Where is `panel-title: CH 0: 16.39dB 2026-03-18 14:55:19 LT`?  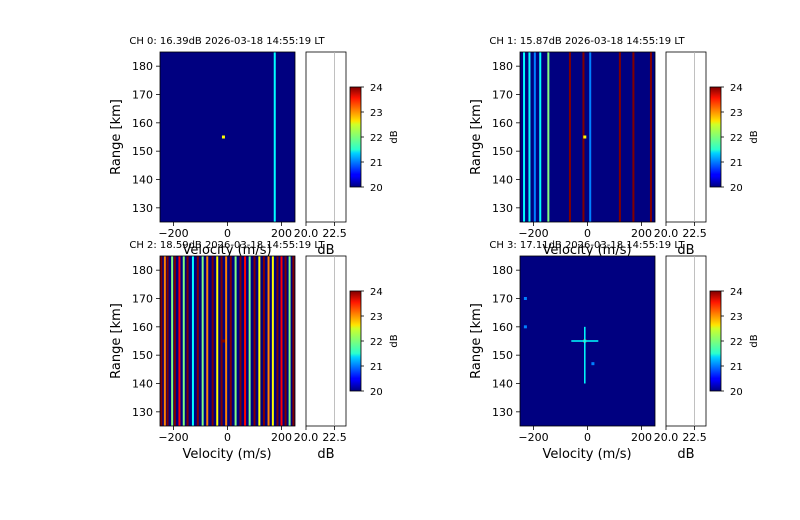 panel-title: CH 0: 16.39dB 2026-03-18 14:55:19 LT is located at coordinates (227, 41).